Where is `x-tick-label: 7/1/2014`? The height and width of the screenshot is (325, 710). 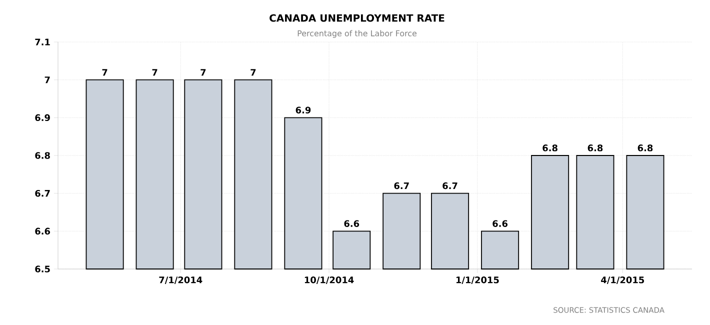
x-tick-label: 7/1/2014 is located at coordinates (180, 280).